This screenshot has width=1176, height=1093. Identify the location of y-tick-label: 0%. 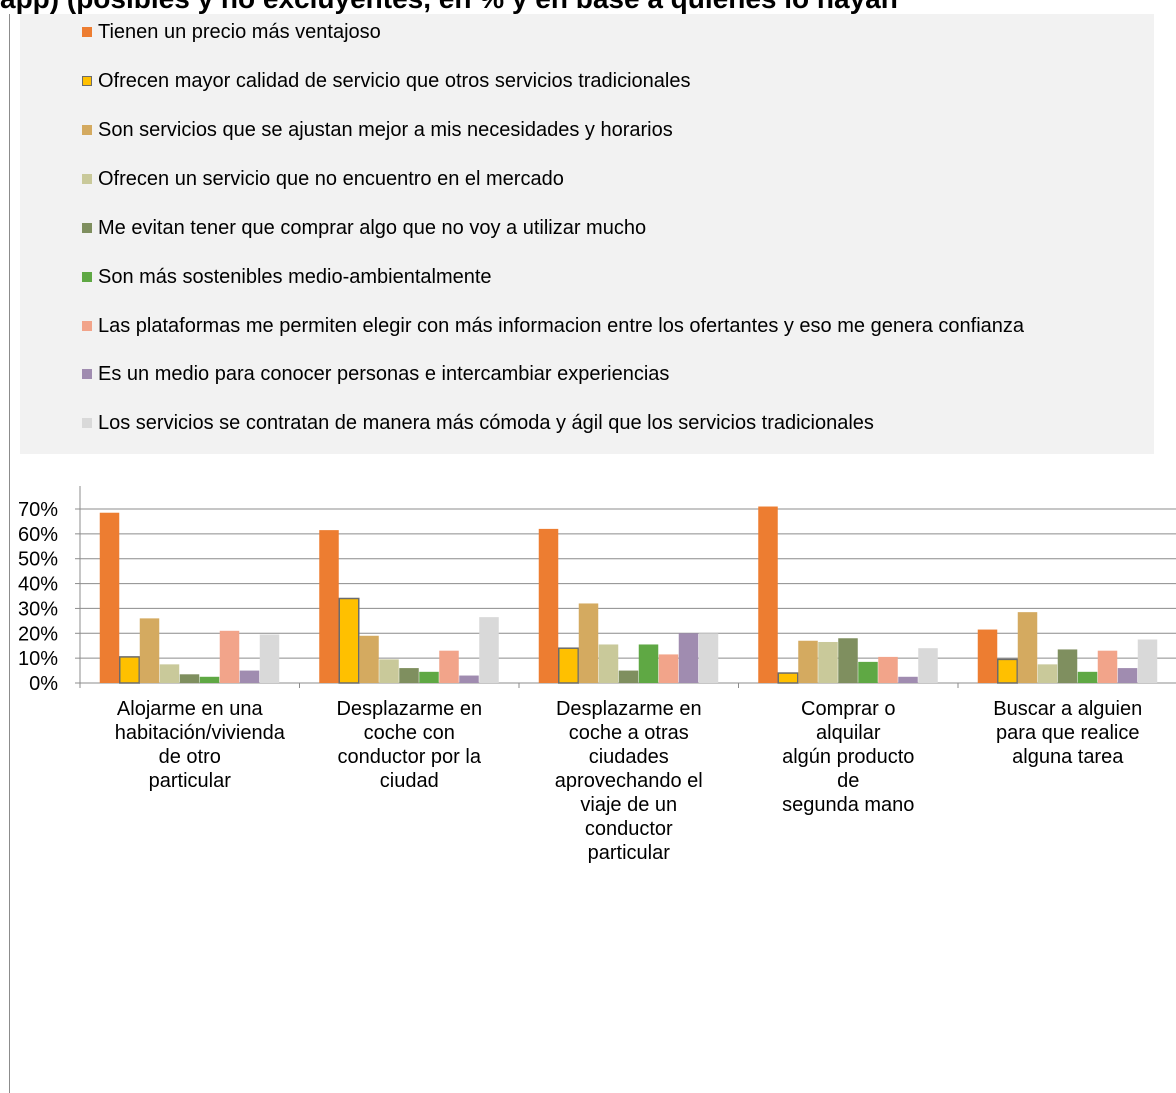
(43, 684).